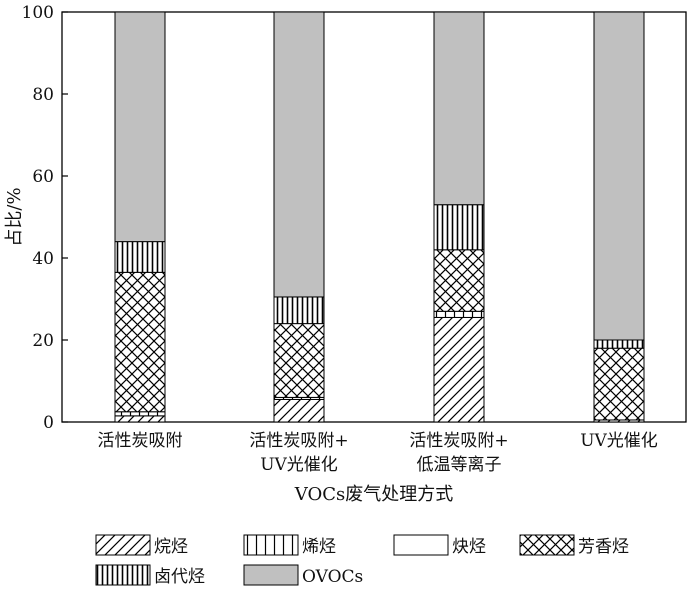  I want to click on legend-item: 烯烃, so click(289, 545).